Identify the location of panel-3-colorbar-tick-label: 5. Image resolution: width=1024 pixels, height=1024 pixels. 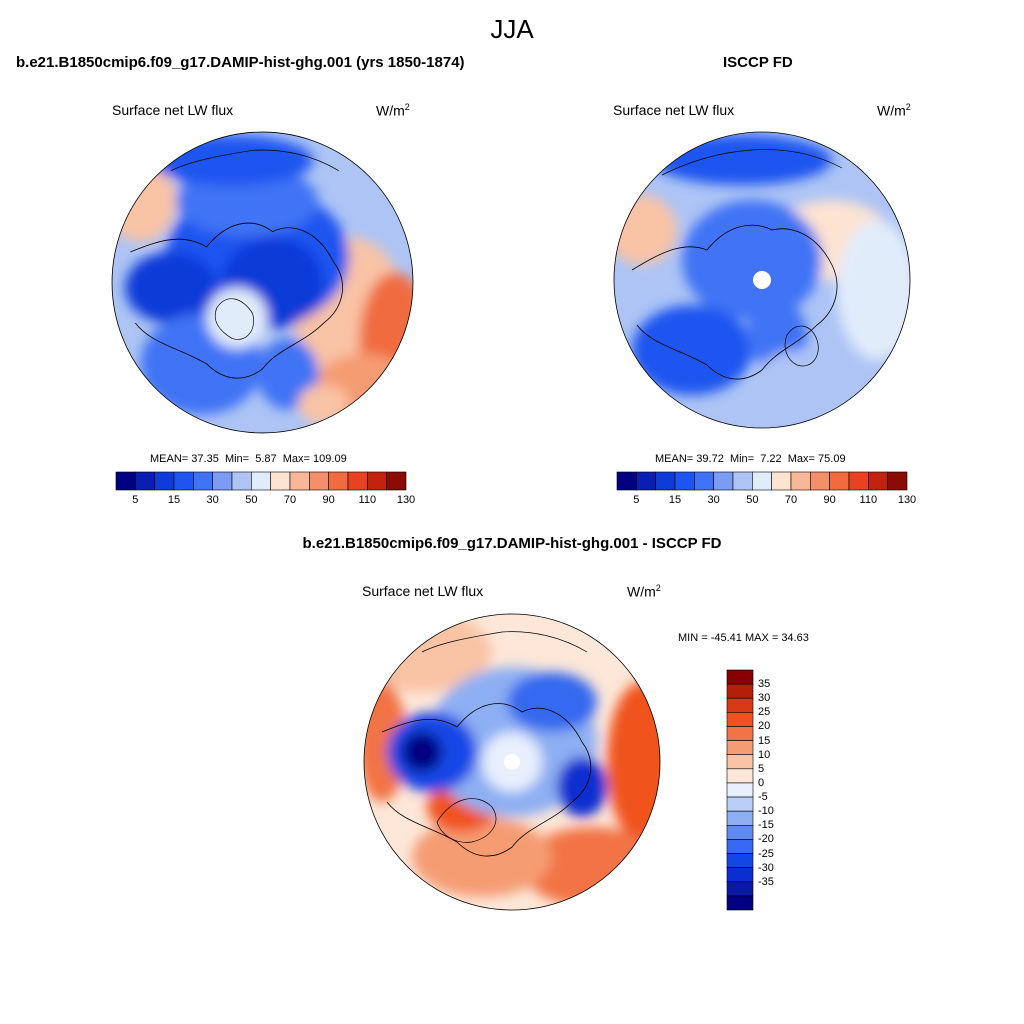
(761, 768).